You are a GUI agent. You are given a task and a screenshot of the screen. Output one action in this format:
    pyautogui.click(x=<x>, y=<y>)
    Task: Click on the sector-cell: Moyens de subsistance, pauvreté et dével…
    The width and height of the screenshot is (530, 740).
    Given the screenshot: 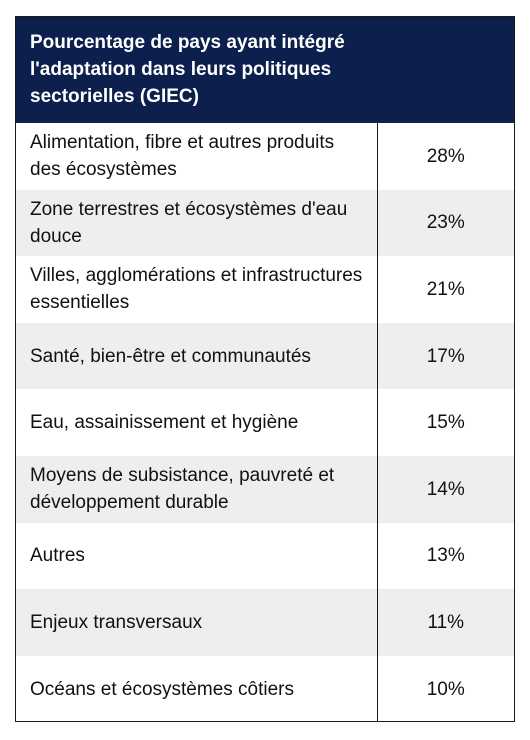 What is the action you would take?
    pyautogui.click(x=196, y=489)
    